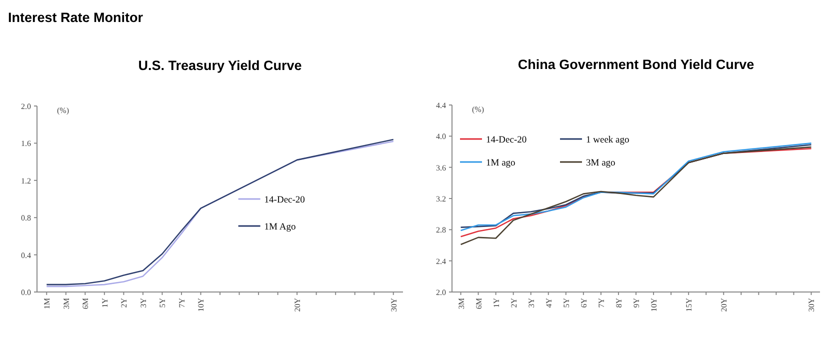  What do you see at coordinates (549, 303) in the screenshot?
I see `x-tick-label: 4Y` at bounding box center [549, 303].